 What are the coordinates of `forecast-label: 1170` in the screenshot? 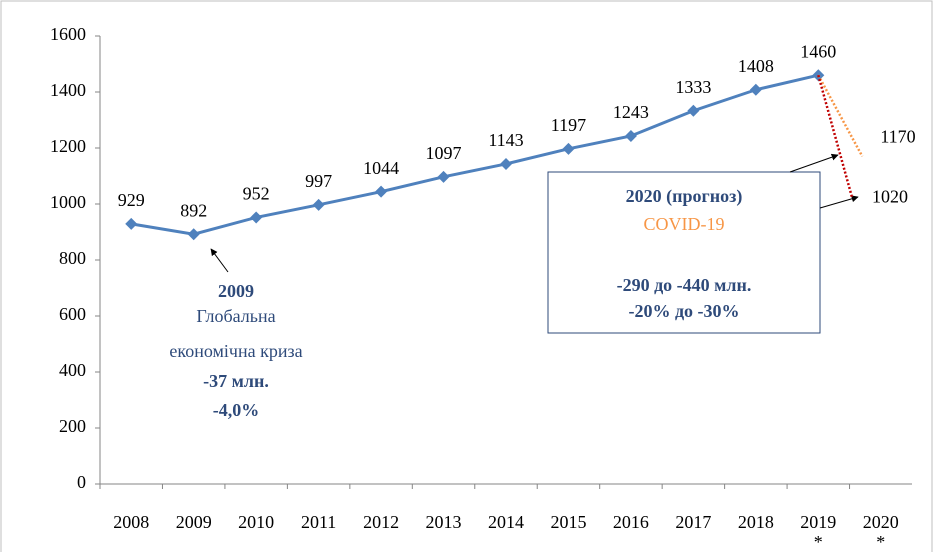 It's located at (897, 137).